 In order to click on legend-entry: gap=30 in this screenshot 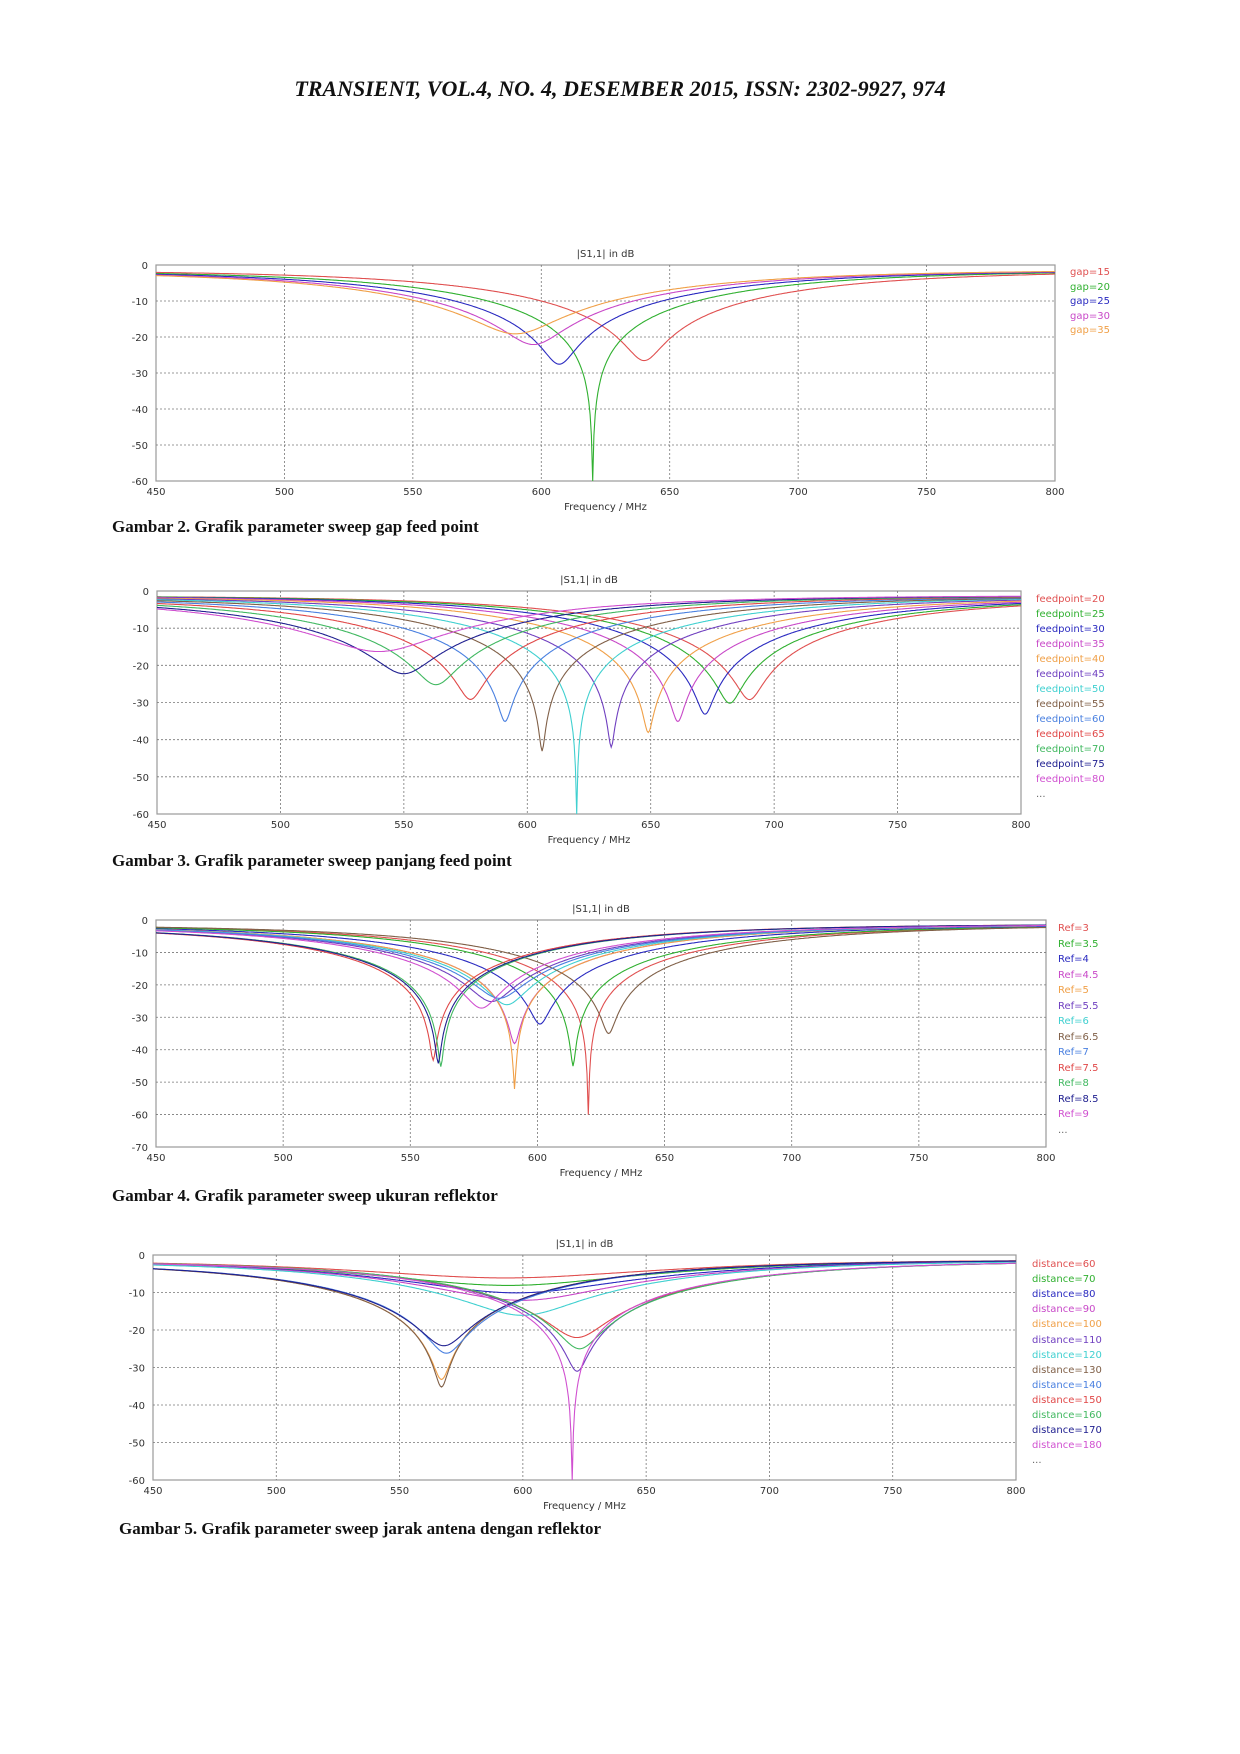, I will do `click(1090, 316)`.